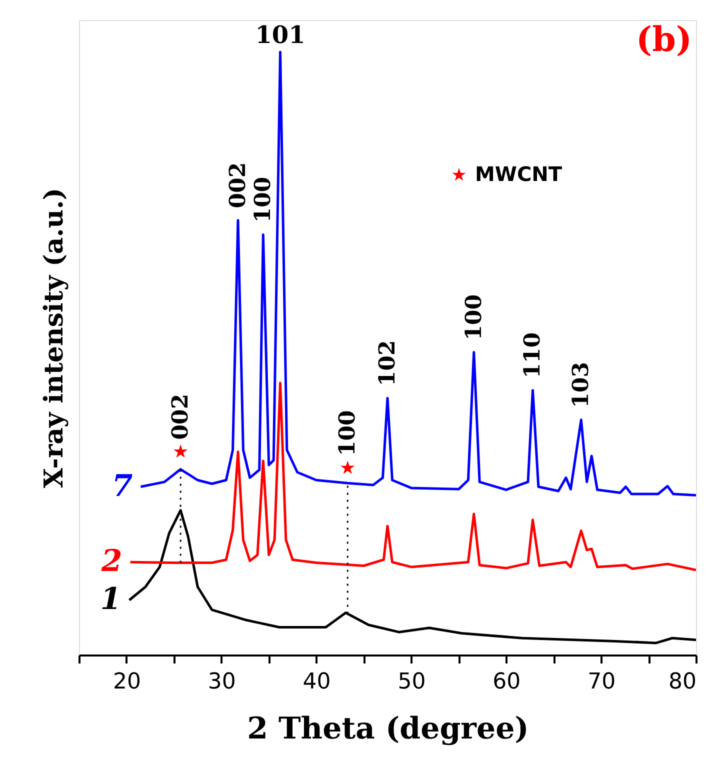 Image resolution: width=715 pixels, height=761 pixels. I want to click on annotation: 110, so click(533, 355).